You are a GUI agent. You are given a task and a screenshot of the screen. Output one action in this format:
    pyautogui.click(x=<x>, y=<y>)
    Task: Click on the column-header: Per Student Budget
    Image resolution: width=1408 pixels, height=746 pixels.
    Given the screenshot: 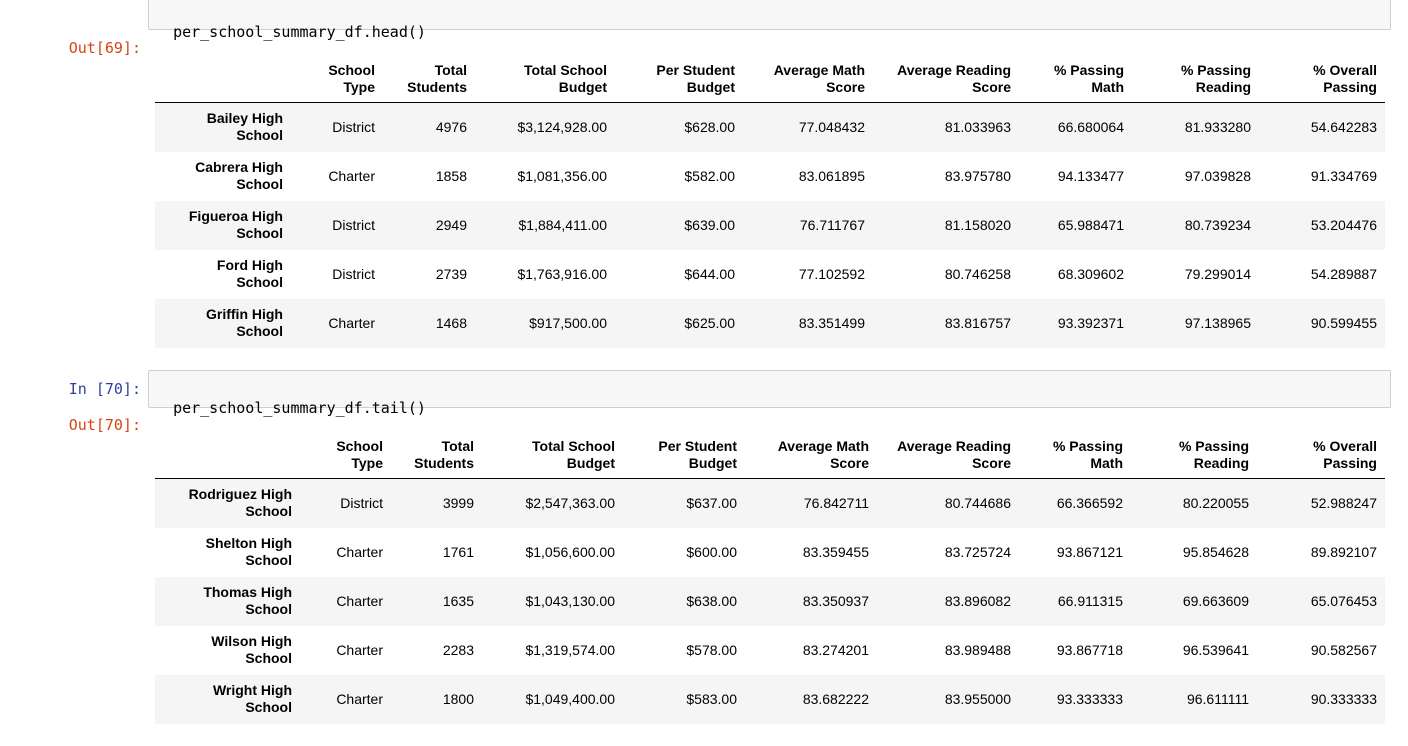 What is the action you would take?
    pyautogui.click(x=679, y=82)
    